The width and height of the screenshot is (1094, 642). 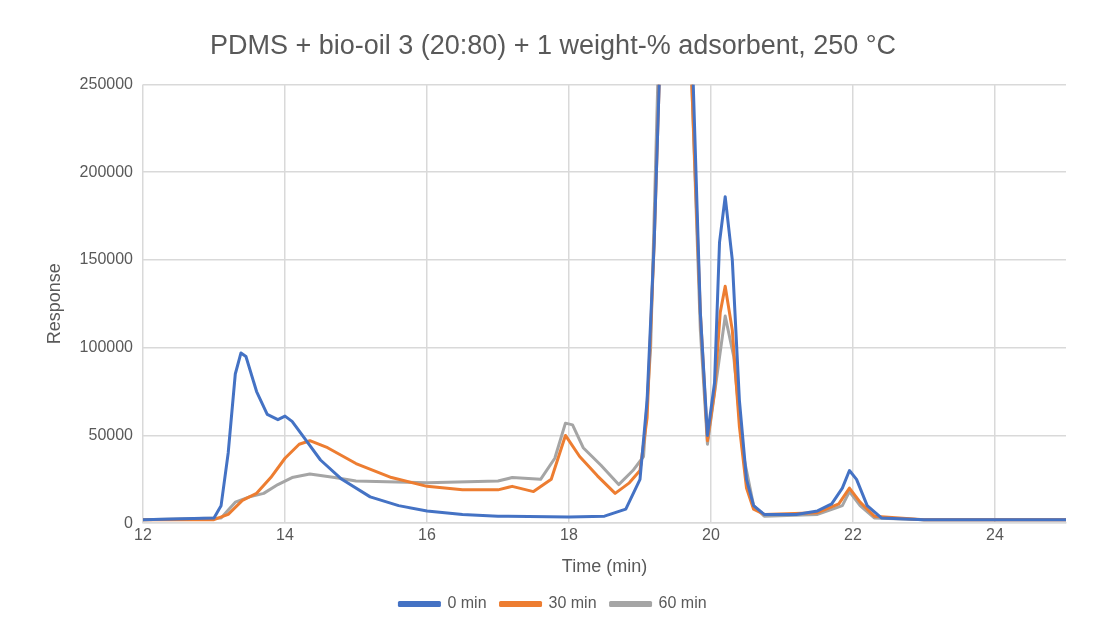 I want to click on x-tick-label: 16, so click(x=427, y=535).